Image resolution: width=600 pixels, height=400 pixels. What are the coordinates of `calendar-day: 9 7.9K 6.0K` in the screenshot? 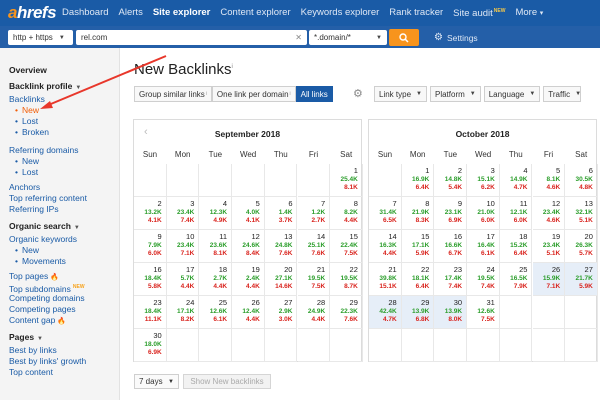 It's located at (150, 246).